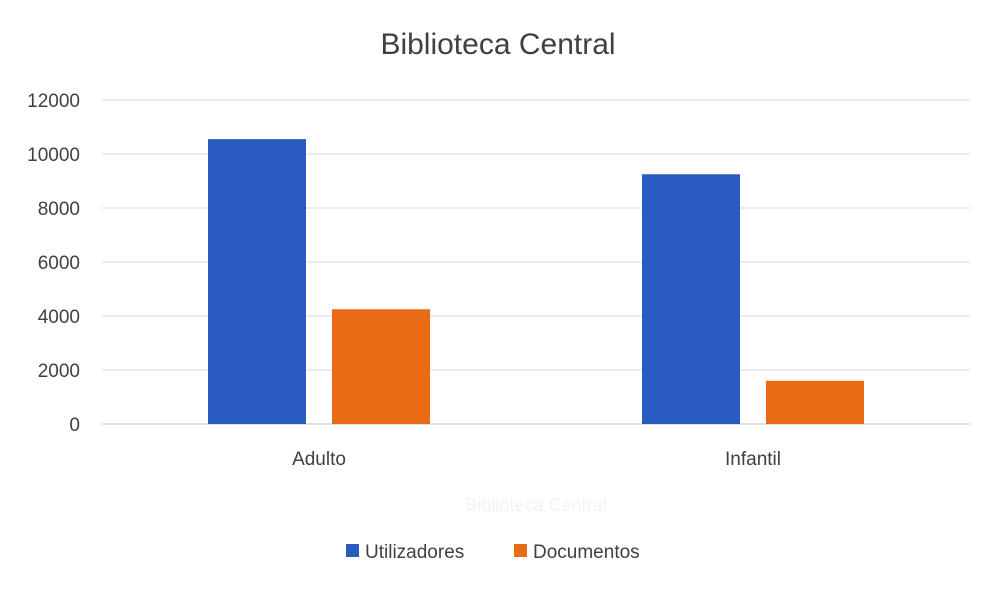 Image resolution: width=995 pixels, height=601 pixels. I want to click on legend: Utilizadores Documentos, so click(493, 552).